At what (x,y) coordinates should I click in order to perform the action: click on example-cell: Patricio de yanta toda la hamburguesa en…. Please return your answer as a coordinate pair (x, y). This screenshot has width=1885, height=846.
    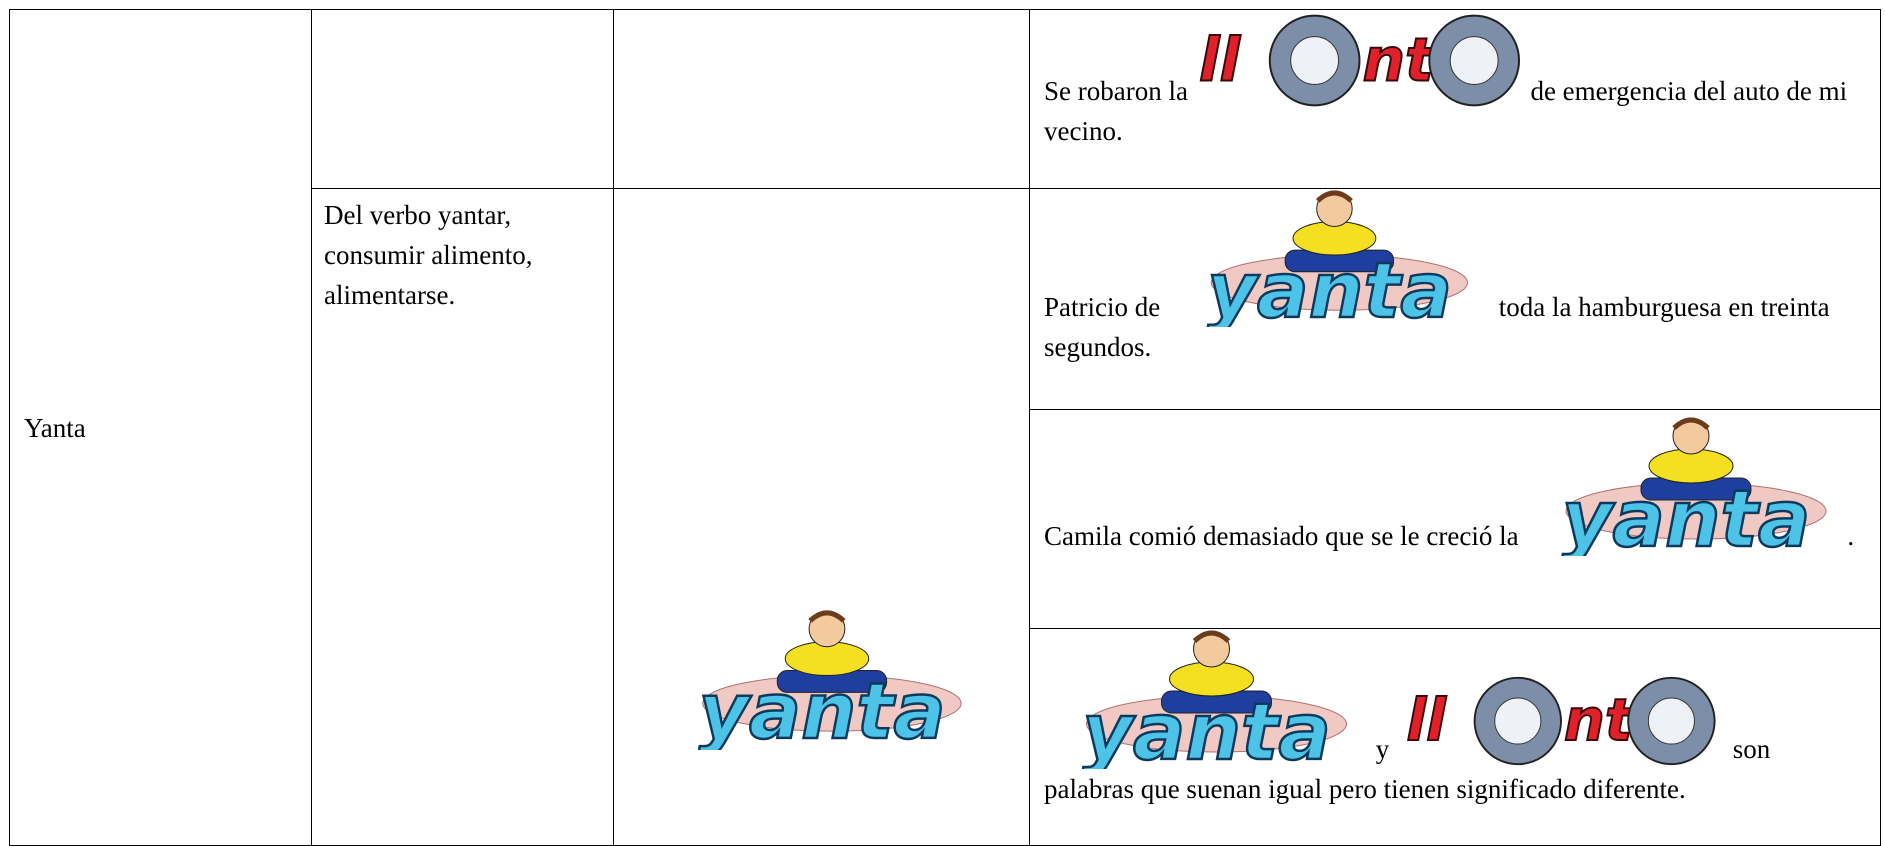
    Looking at the image, I should click on (1455, 299).